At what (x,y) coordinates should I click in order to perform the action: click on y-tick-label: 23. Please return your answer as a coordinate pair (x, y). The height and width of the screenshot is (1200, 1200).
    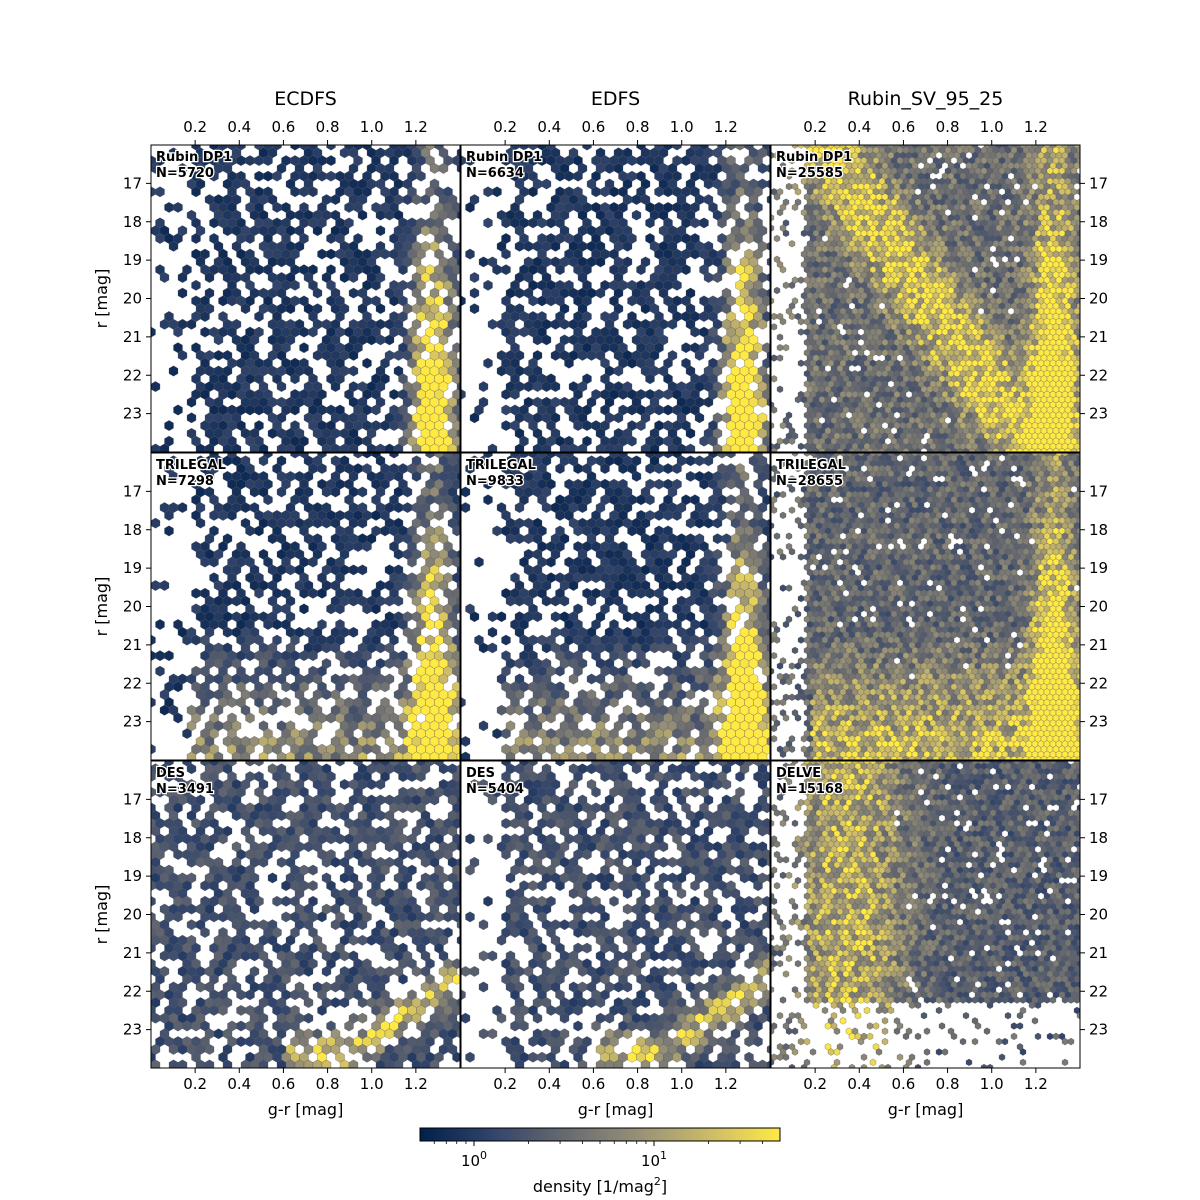
    Looking at the image, I should click on (132, 414).